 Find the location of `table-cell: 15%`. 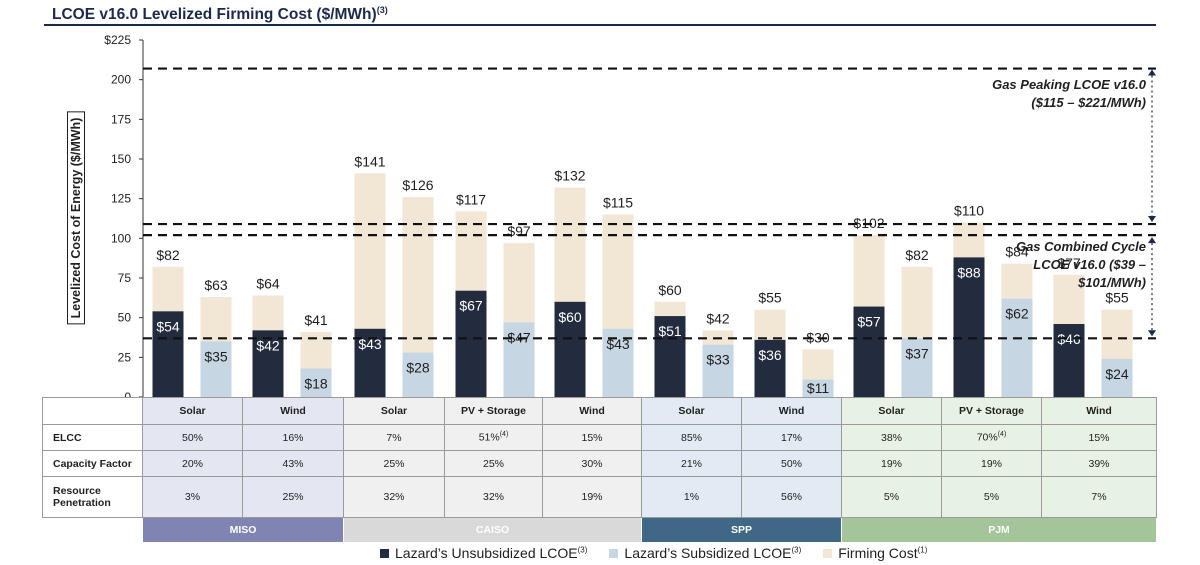

table-cell: 15% is located at coordinates (592, 437).